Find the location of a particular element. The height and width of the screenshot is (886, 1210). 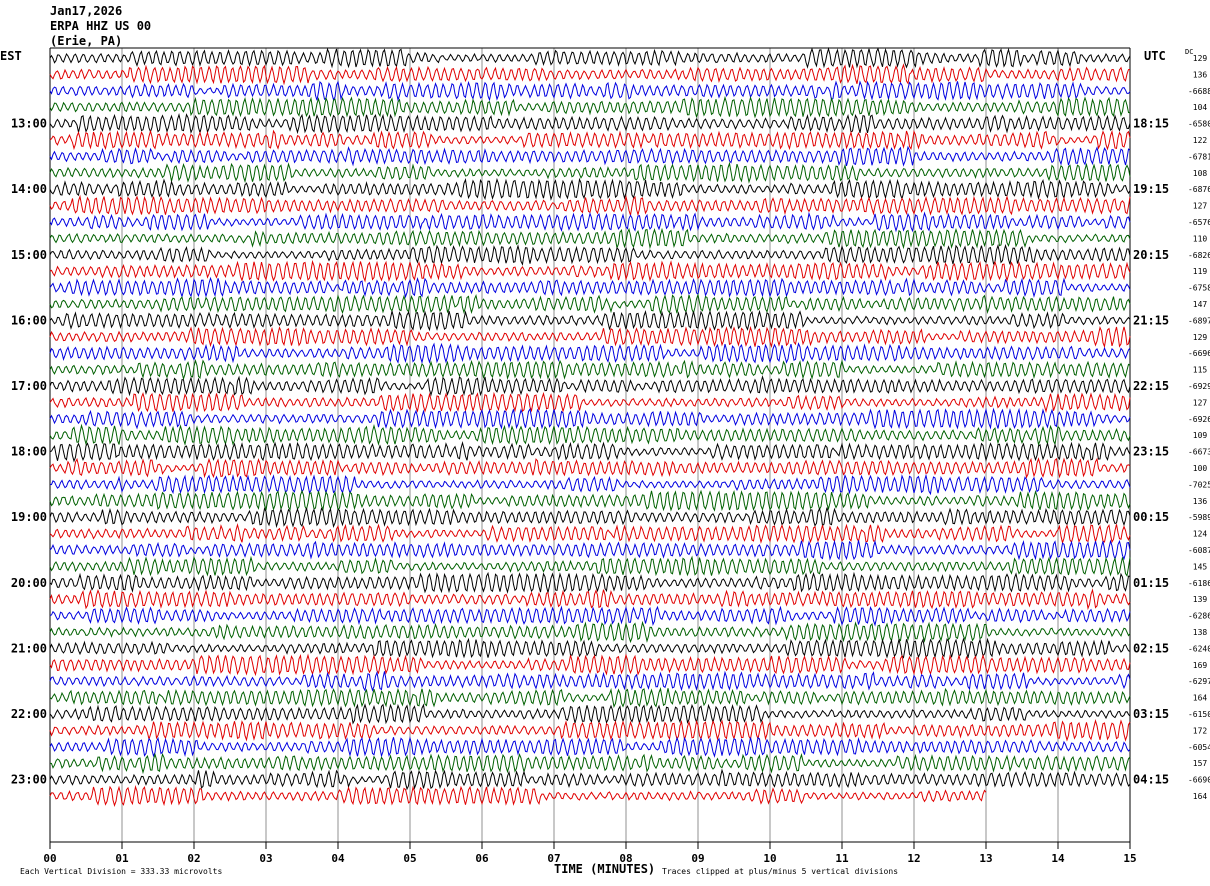

plot-date: Jan17,2026 is located at coordinates (86, 11).